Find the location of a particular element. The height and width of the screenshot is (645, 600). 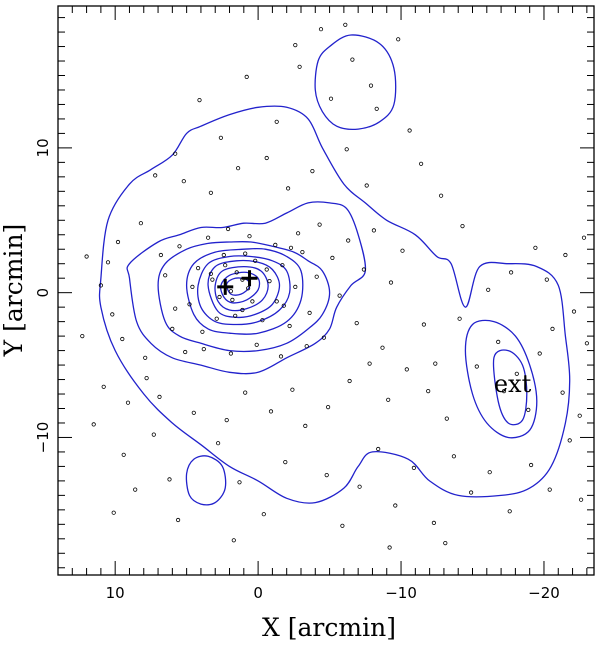

y-tick-label: 10 is located at coordinates (43, 147).